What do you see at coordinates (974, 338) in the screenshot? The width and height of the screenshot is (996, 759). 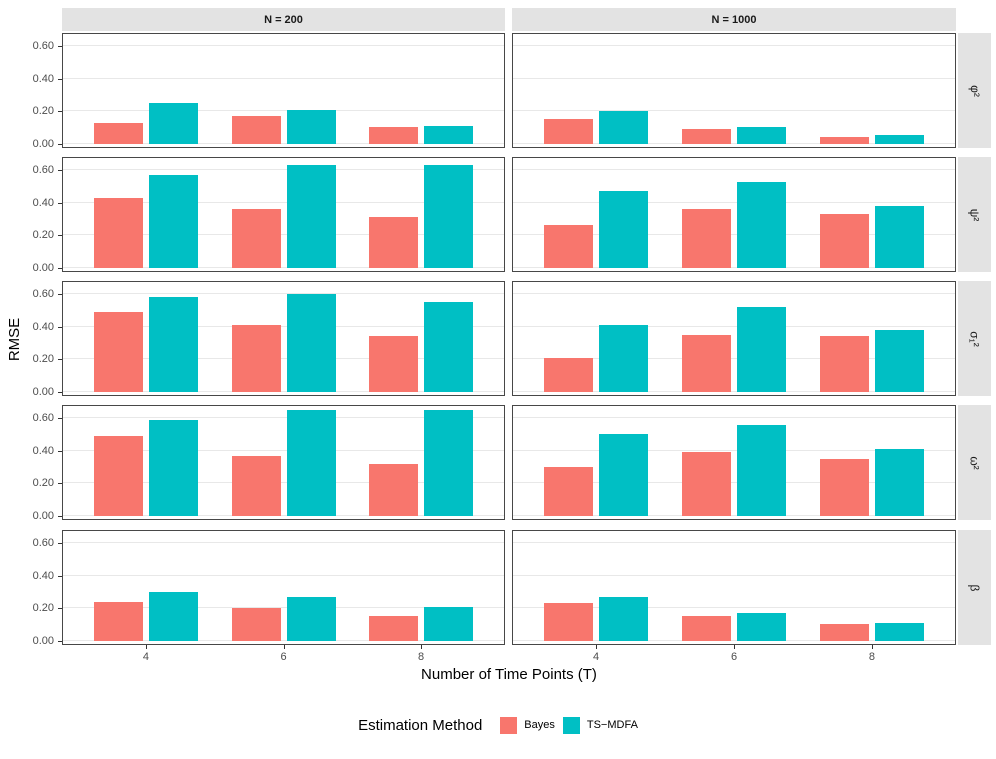 I see `facet-row-strip-label: σ₁²` at bounding box center [974, 338].